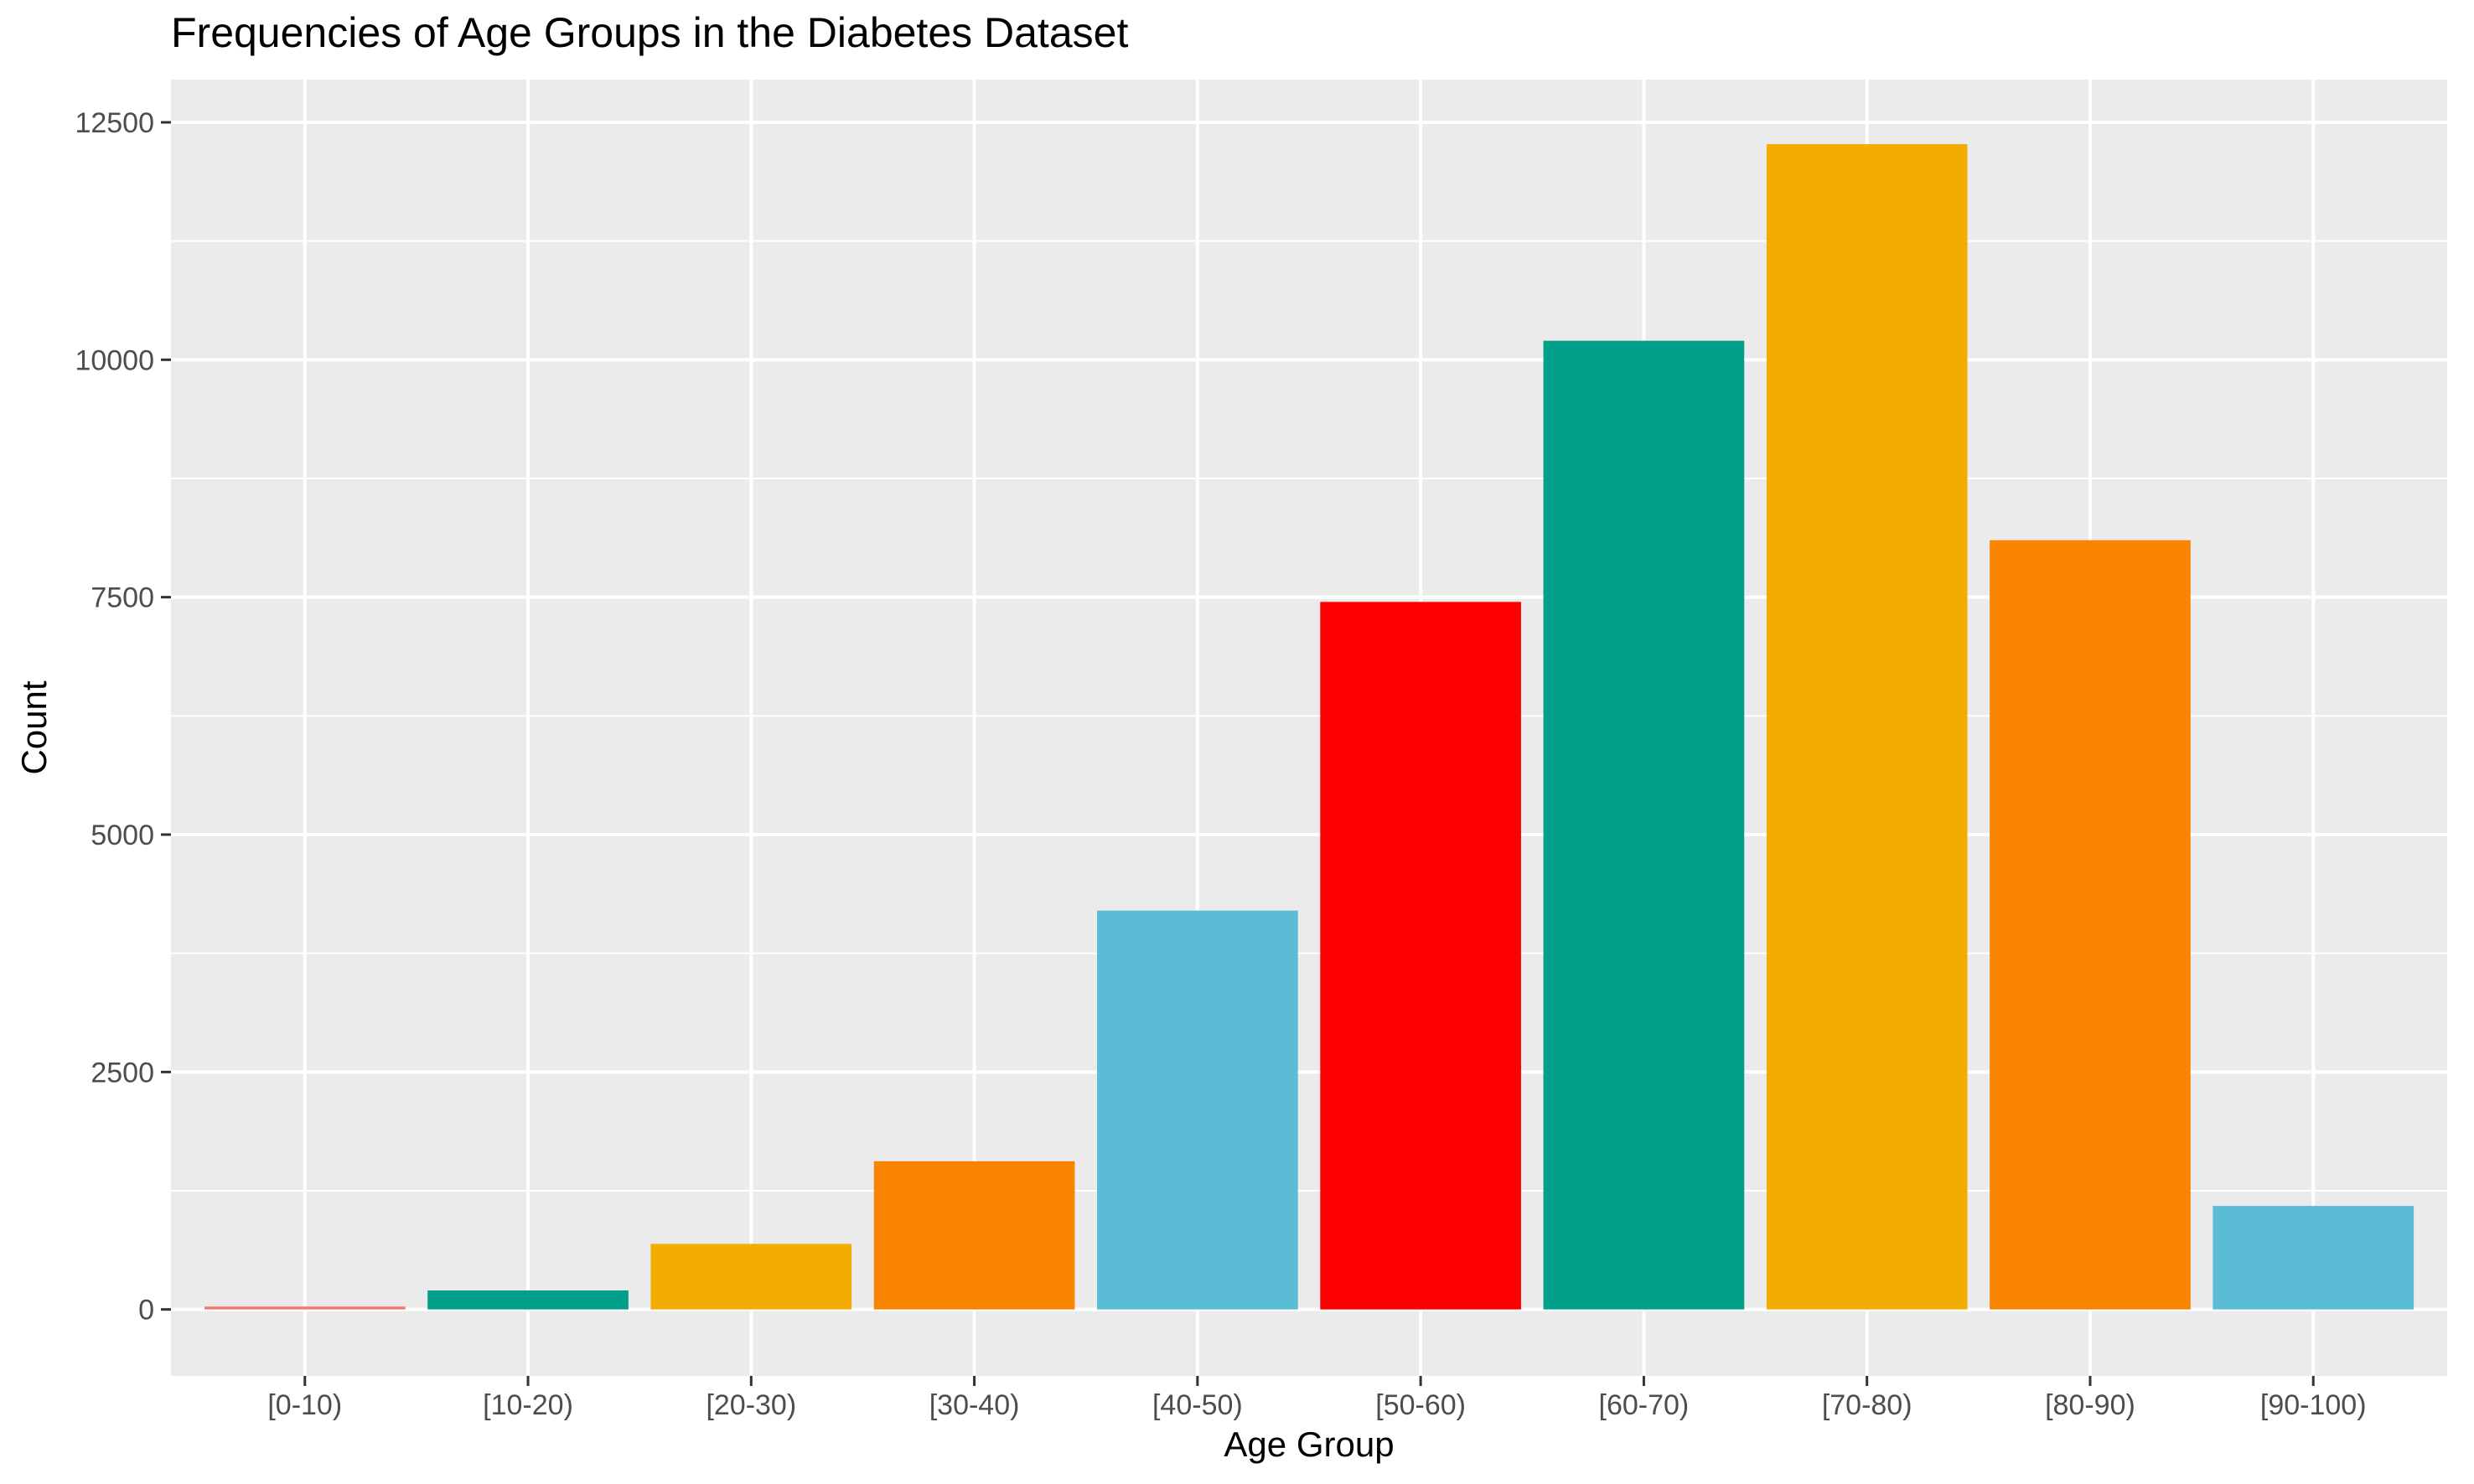  I want to click on bar-[40-50), so click(1197, 1110).